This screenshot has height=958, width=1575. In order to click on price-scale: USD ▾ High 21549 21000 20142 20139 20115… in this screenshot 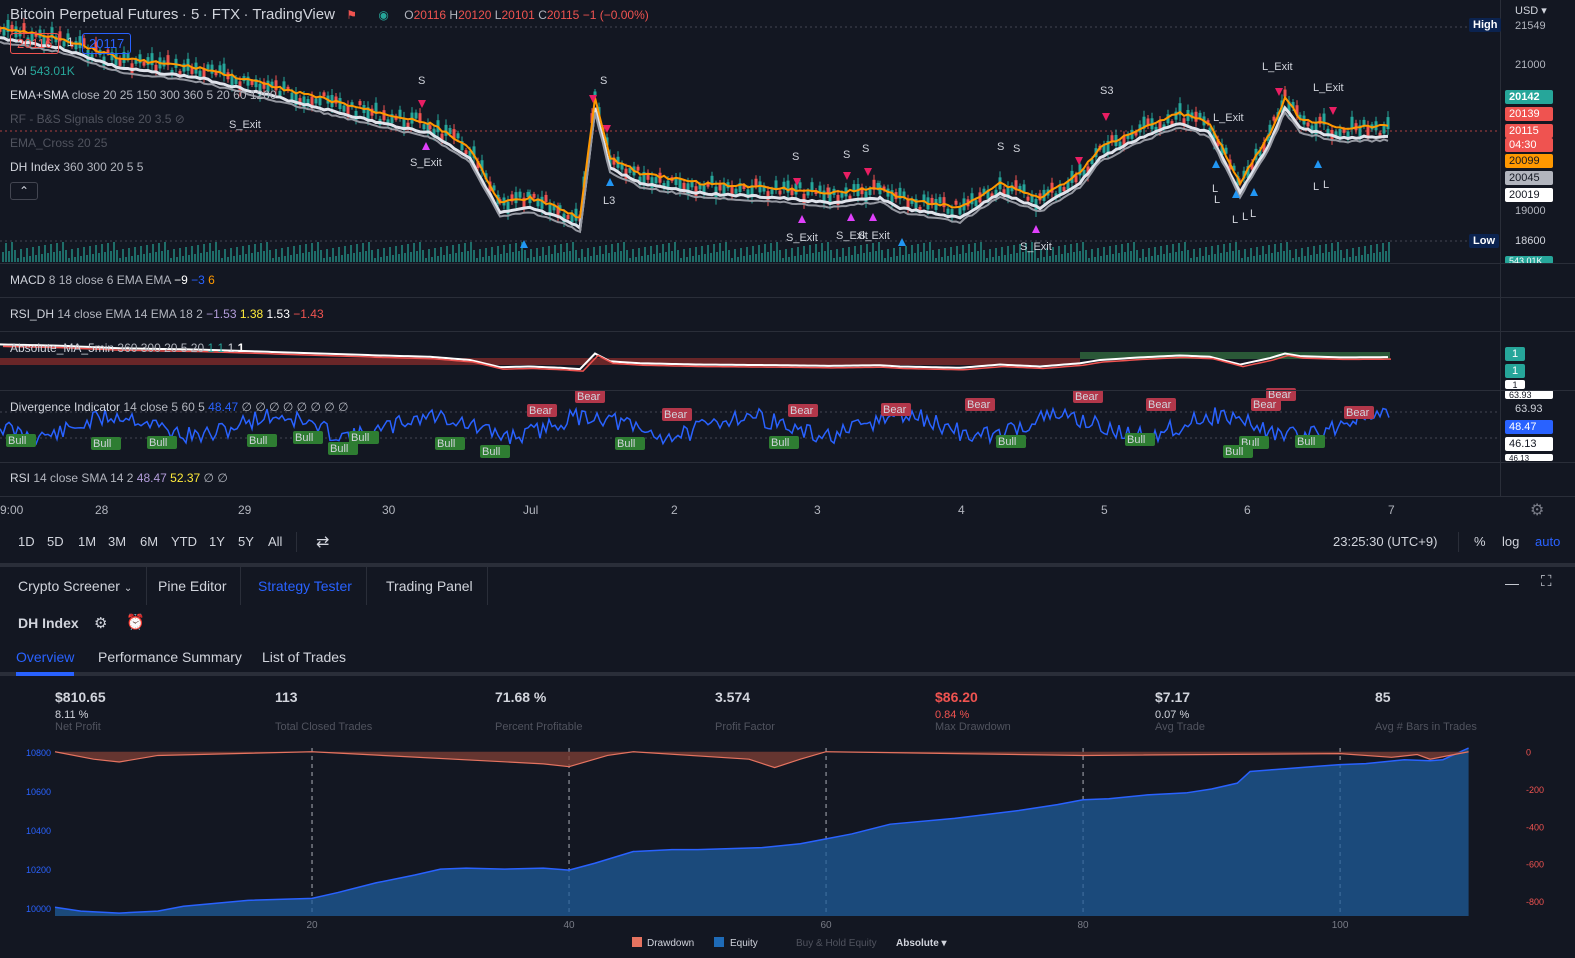, I will do `click(1522, 248)`.